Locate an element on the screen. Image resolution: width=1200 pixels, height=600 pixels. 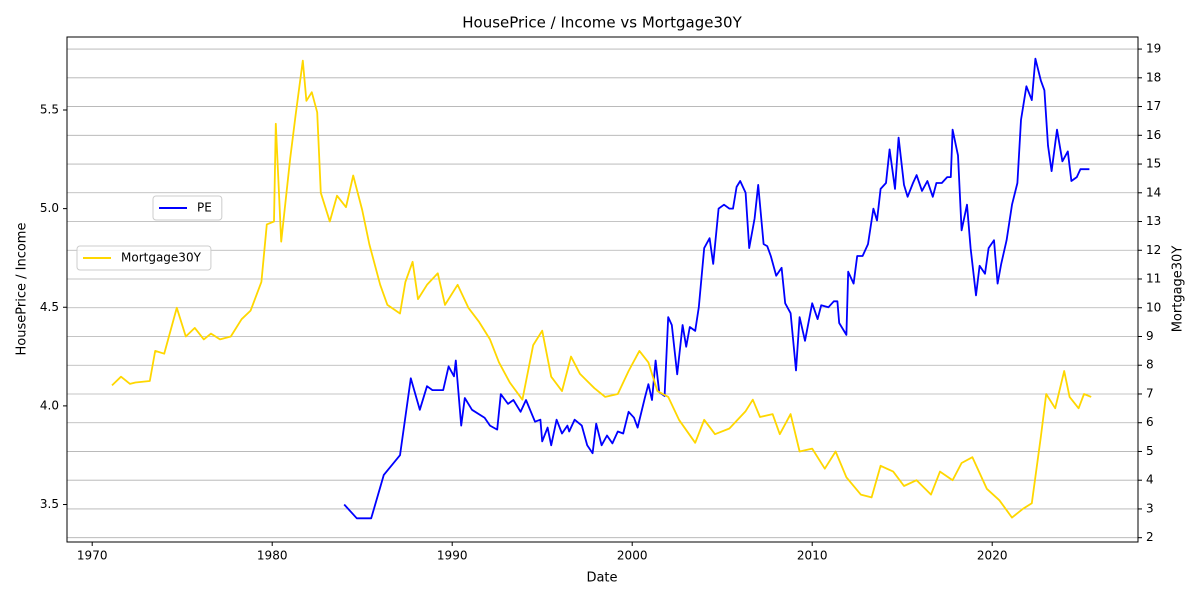
y-axis-label: HousePrice / Income is located at coordinates (22, 289).